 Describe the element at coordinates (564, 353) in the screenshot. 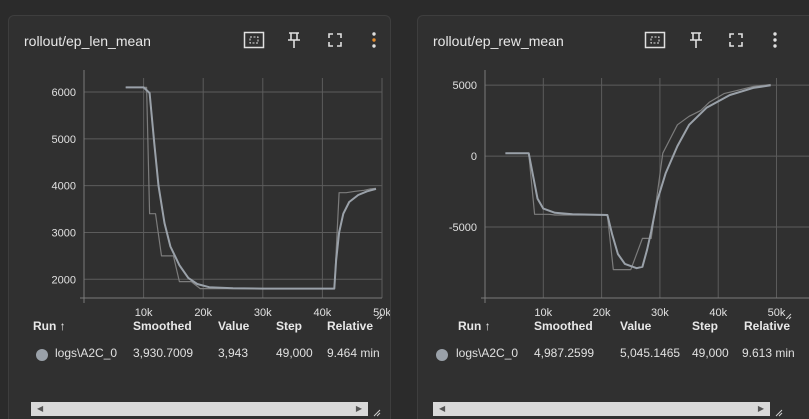

I see `smoothed-value: 4,987.2599` at that location.